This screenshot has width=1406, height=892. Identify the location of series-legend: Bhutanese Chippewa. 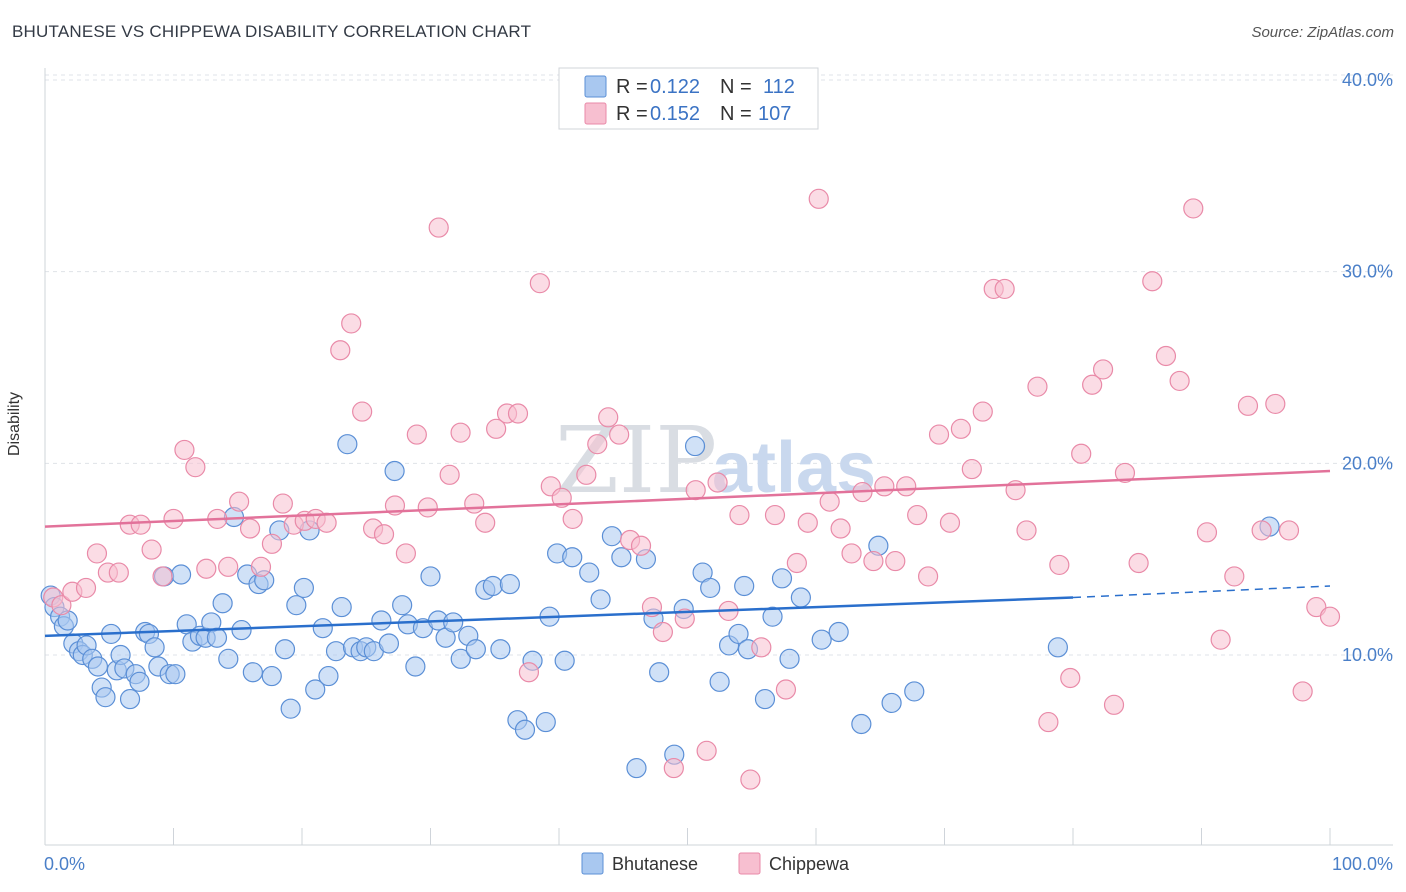
(715, 863).